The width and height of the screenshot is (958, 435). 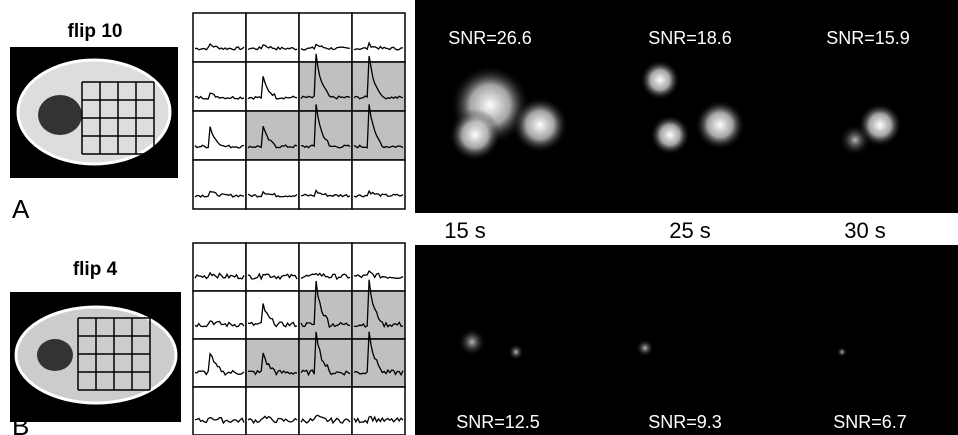 I want to click on snr-label: SNR=6.7, so click(x=870, y=422).